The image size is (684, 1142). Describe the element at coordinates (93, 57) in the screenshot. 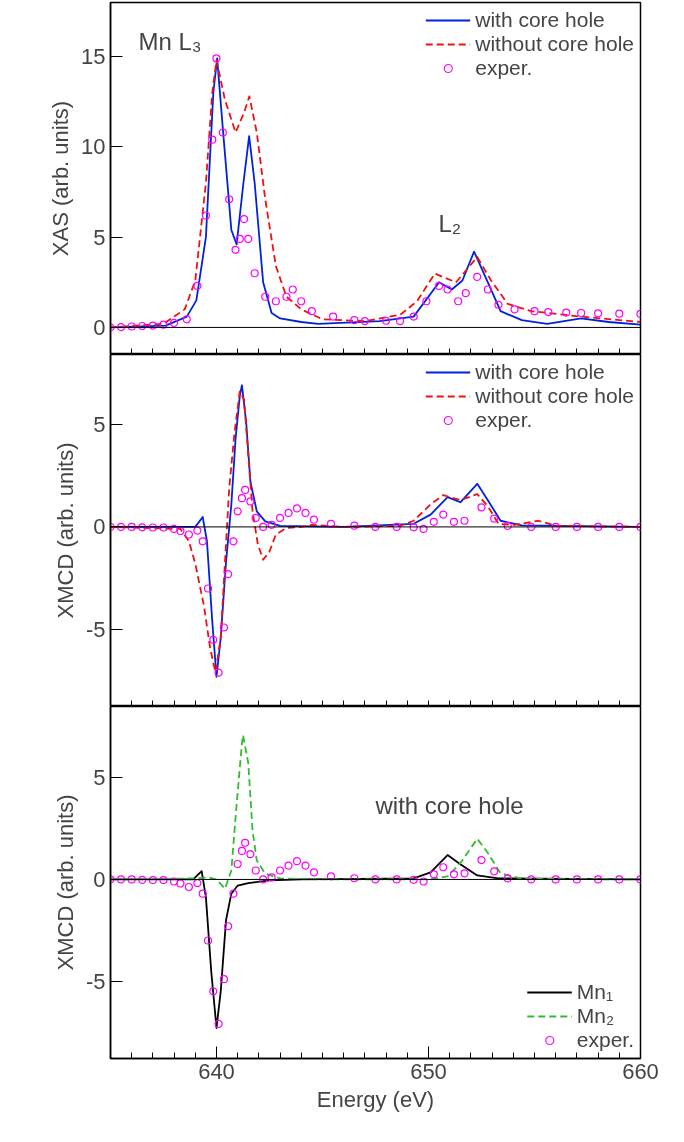

I see `y-tick-label: 15` at that location.